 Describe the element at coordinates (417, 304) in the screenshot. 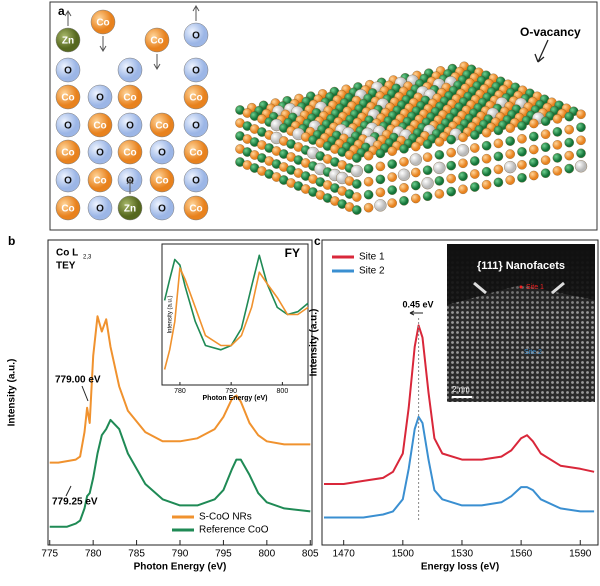

I see `annotation: 0.45 eV` at that location.